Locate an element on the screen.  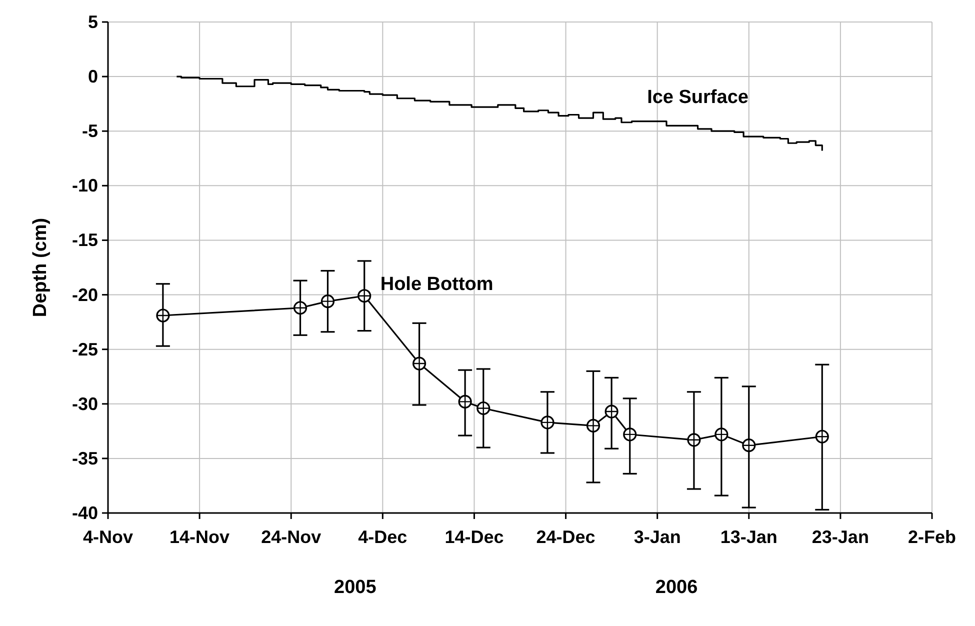
y-tick-label: 0 is located at coordinates (93, 76).